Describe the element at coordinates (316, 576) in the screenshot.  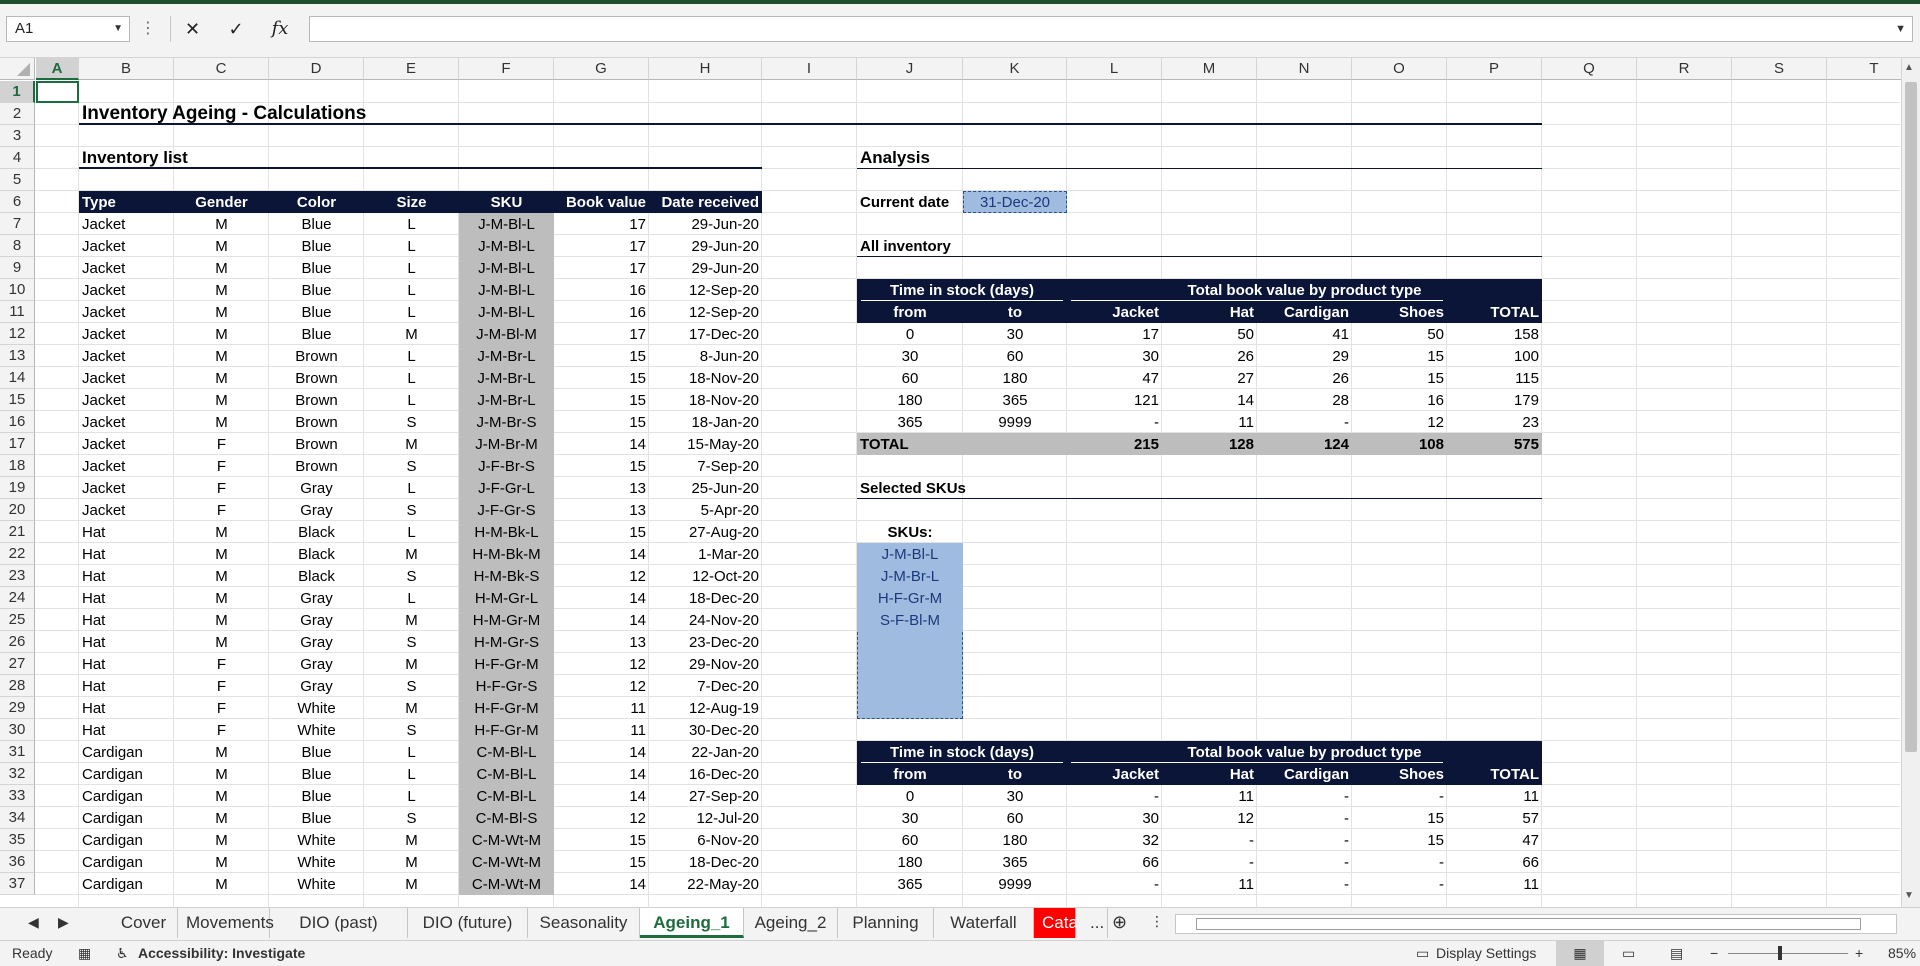
I see `inventory-cell: Black` at that location.